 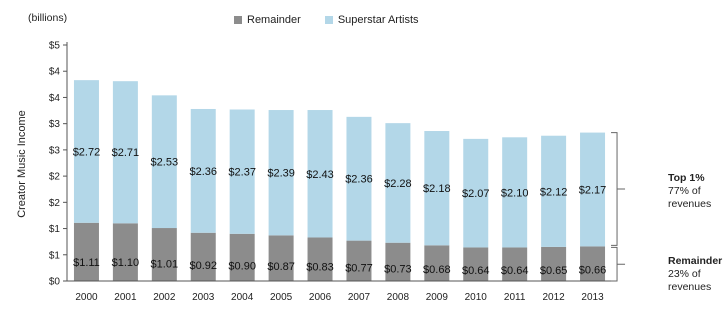 What do you see at coordinates (126, 263) in the screenshot?
I see `data-label-remainder: $1.10` at bounding box center [126, 263].